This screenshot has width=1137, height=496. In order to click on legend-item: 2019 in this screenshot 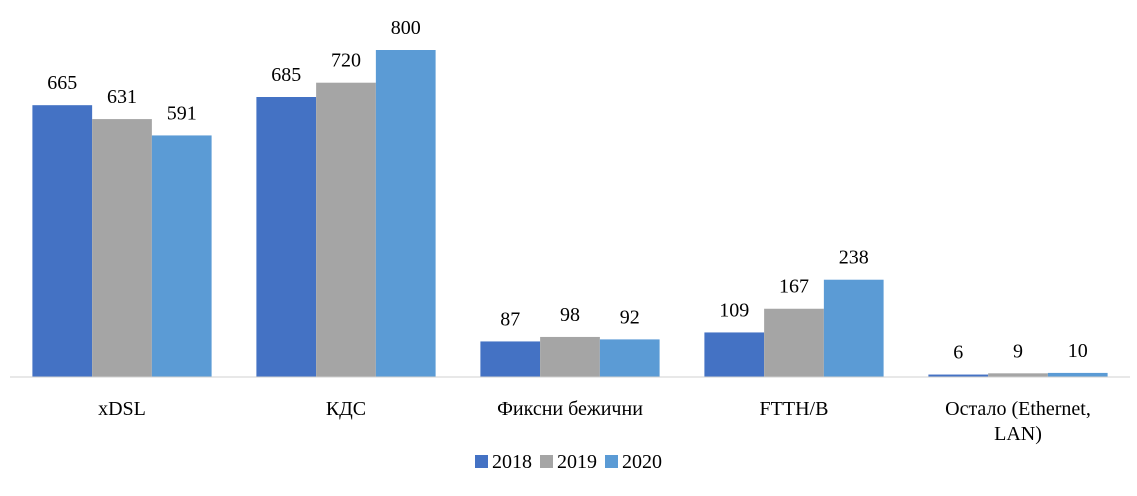, I will do `click(568, 462)`.